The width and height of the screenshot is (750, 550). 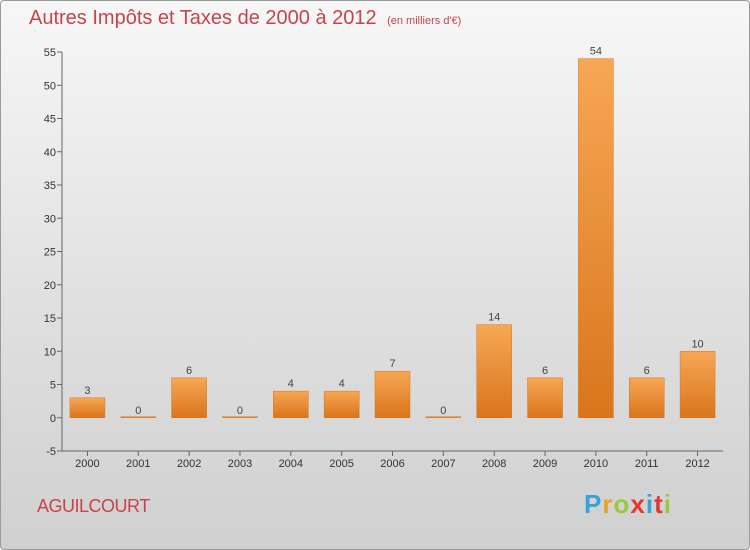 What do you see at coordinates (50, 319) in the screenshot?
I see `y-tick-label: 15` at bounding box center [50, 319].